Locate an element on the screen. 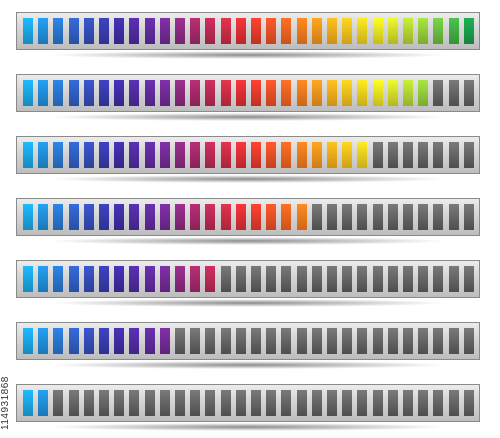 The width and height of the screenshot is (500, 438). stock-id-watermark: 114931868 is located at coordinates (5, 403).